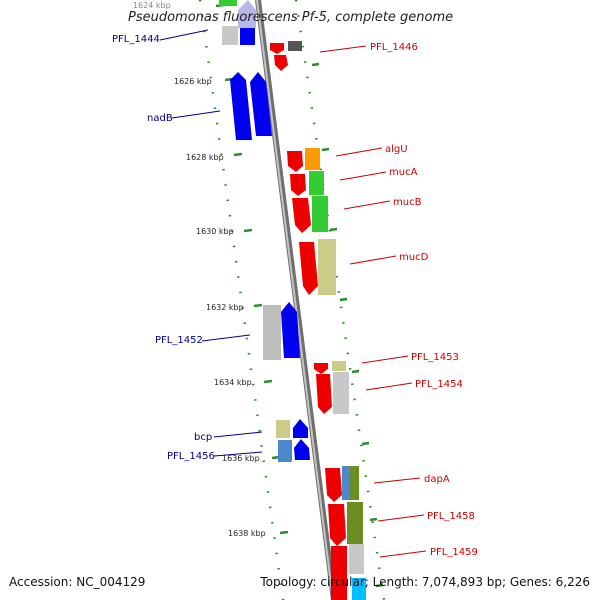  What do you see at coordinates (354, 483) in the screenshot?
I see `gene-block-olive-dapa` at bounding box center [354, 483].